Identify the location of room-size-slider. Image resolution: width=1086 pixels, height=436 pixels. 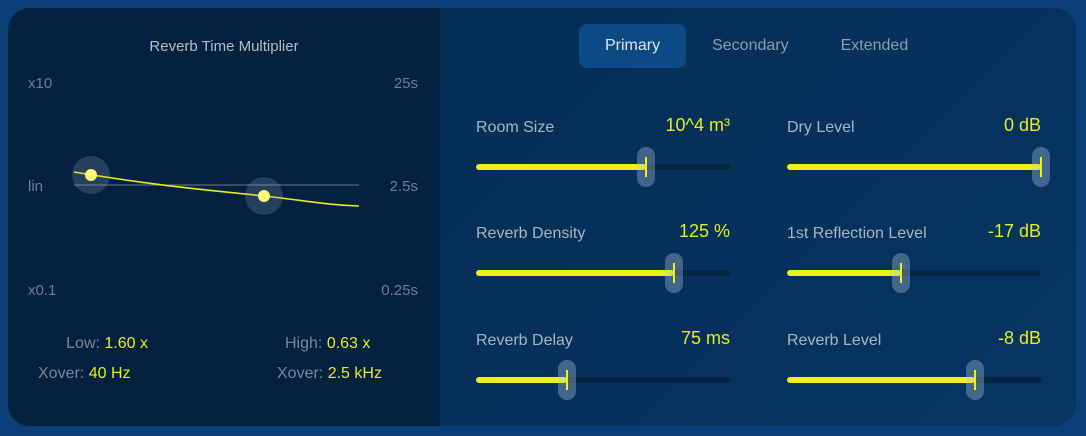
(603, 167).